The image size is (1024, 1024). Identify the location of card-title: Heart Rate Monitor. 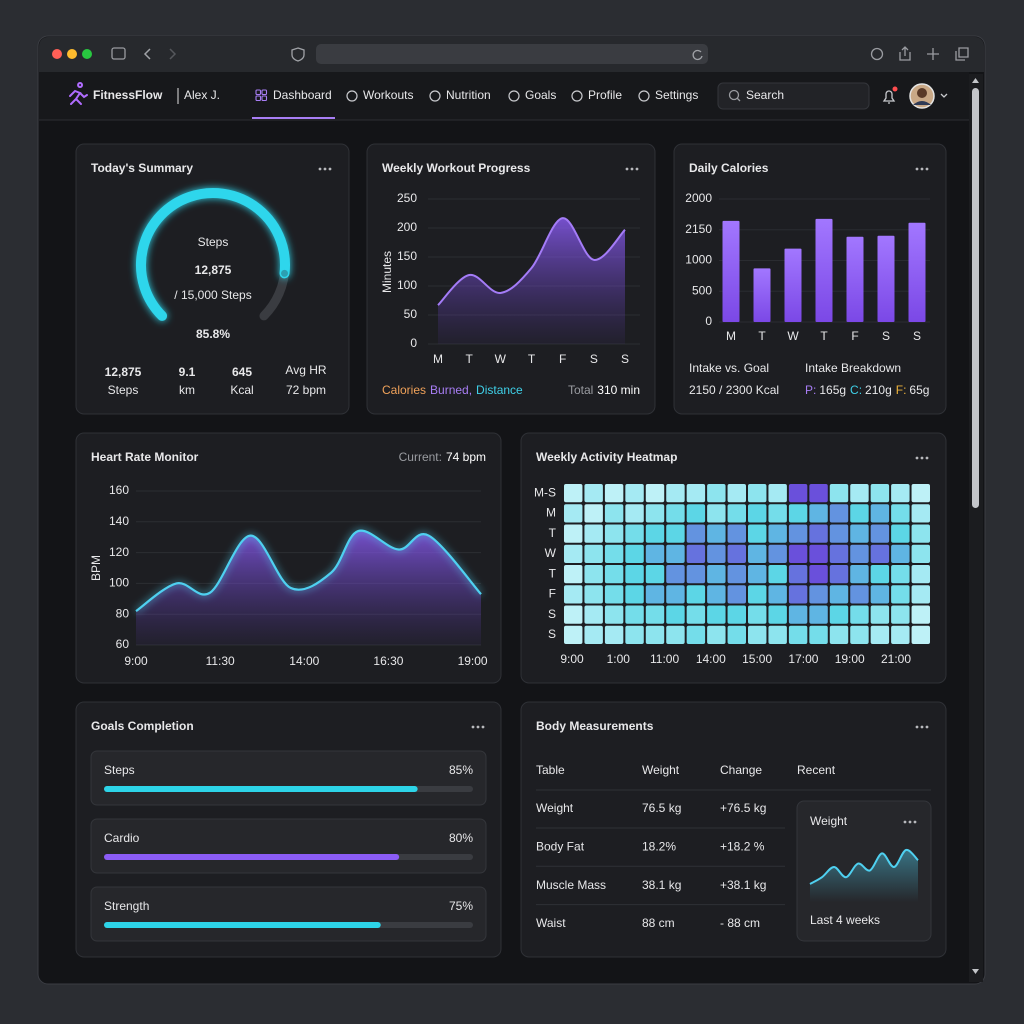
(145, 457).